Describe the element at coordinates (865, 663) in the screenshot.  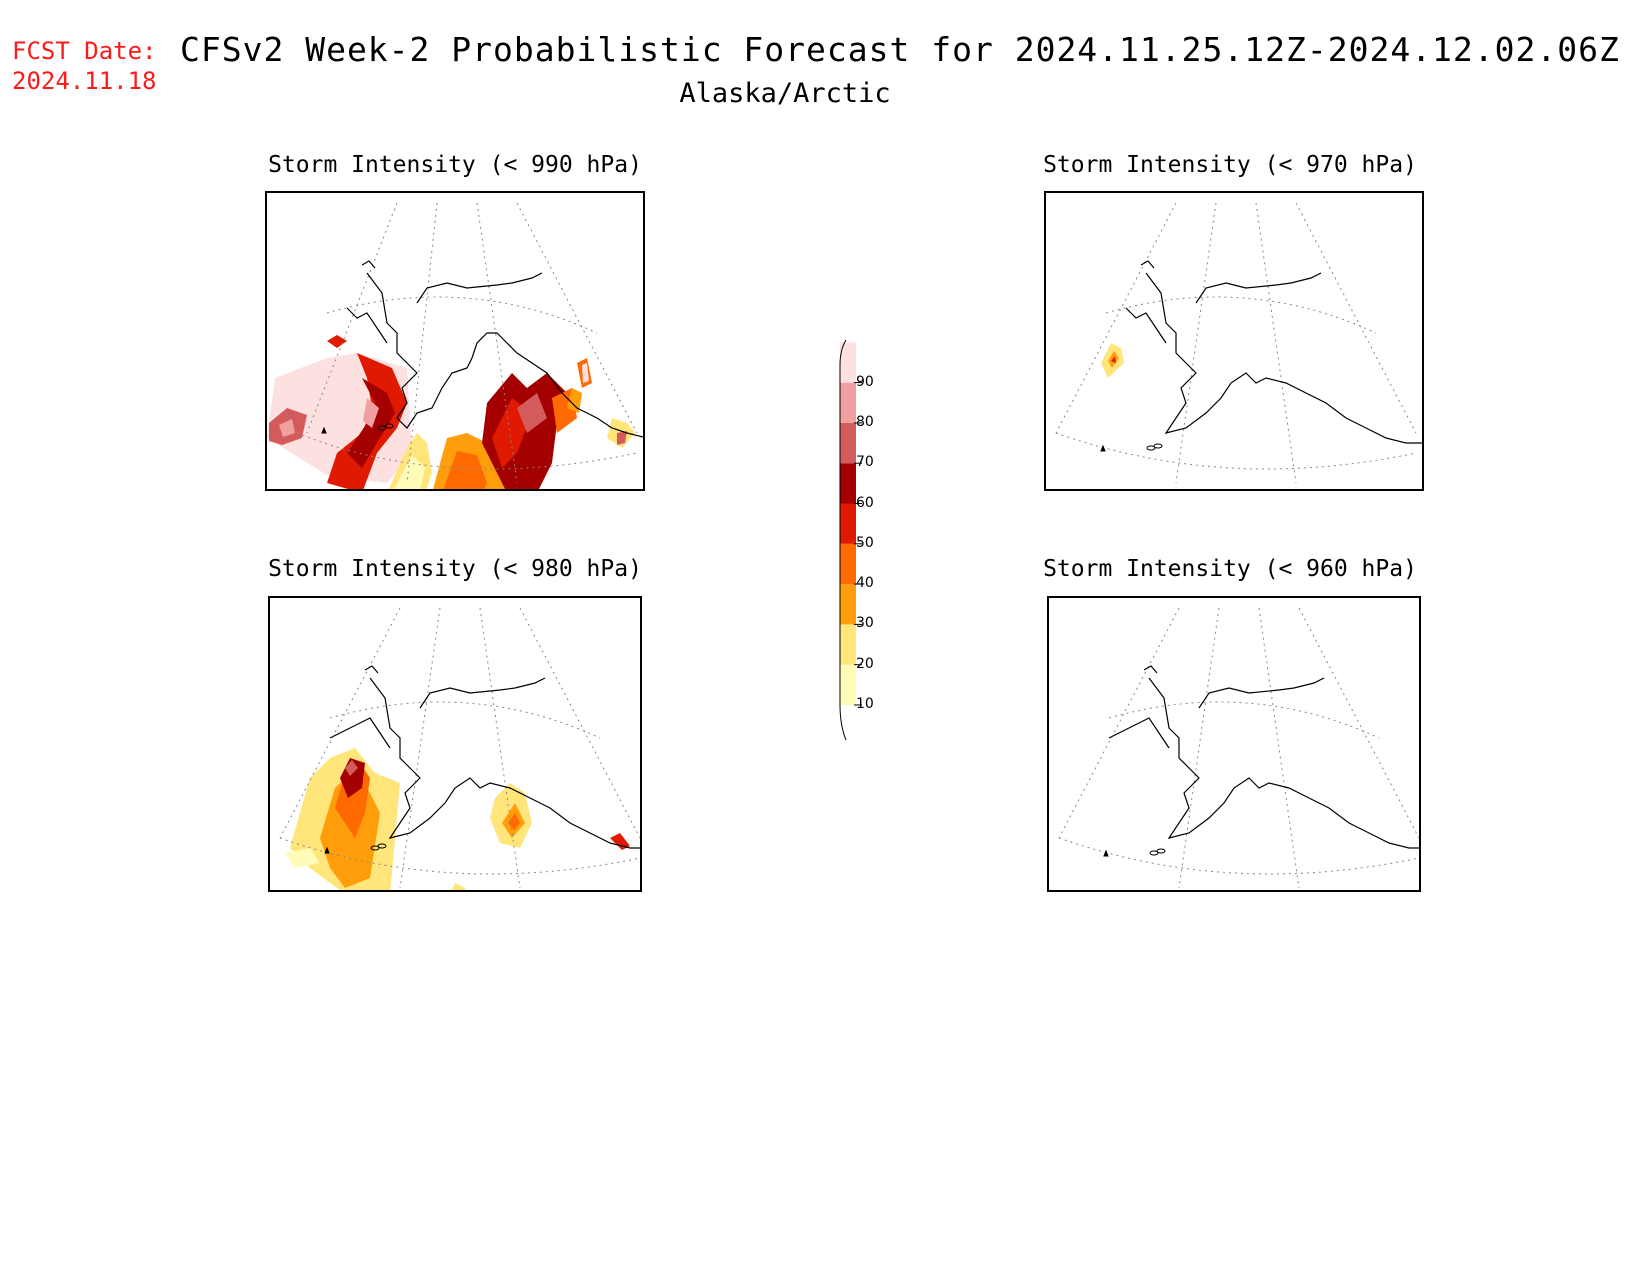
I see `colorbar-label-20: 20` at that location.